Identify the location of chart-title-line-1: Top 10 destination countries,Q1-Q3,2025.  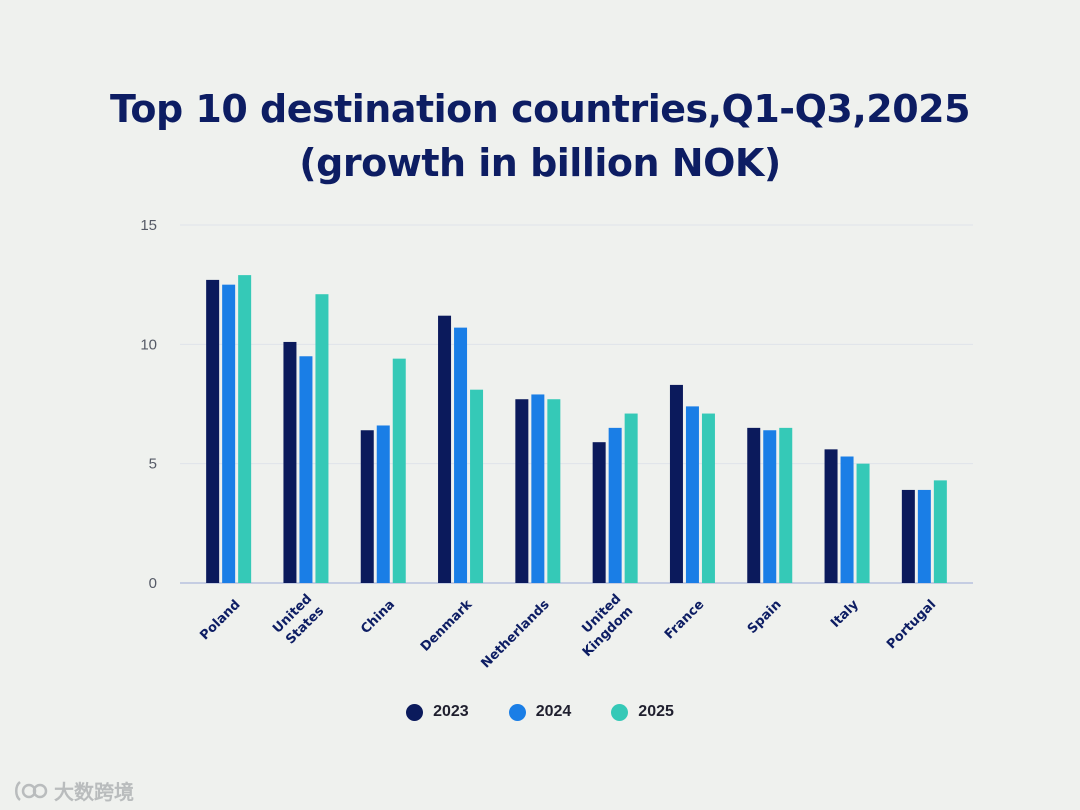
(540, 109).